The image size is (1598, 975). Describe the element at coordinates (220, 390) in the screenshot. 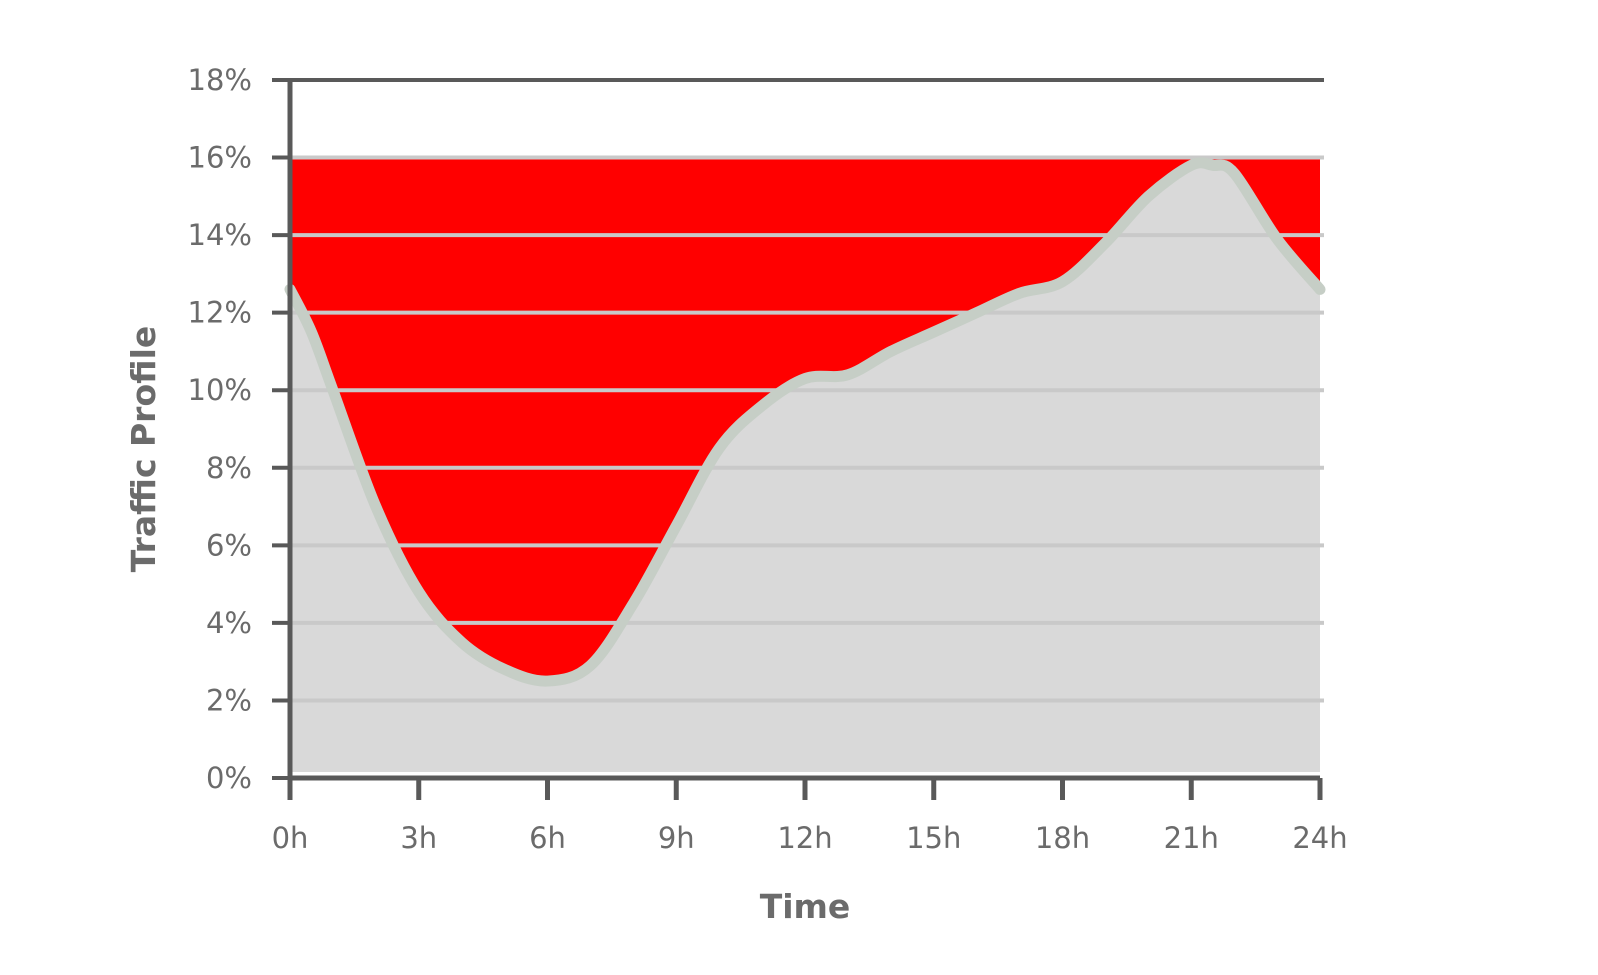

I see `y-tick-label: 10%` at that location.